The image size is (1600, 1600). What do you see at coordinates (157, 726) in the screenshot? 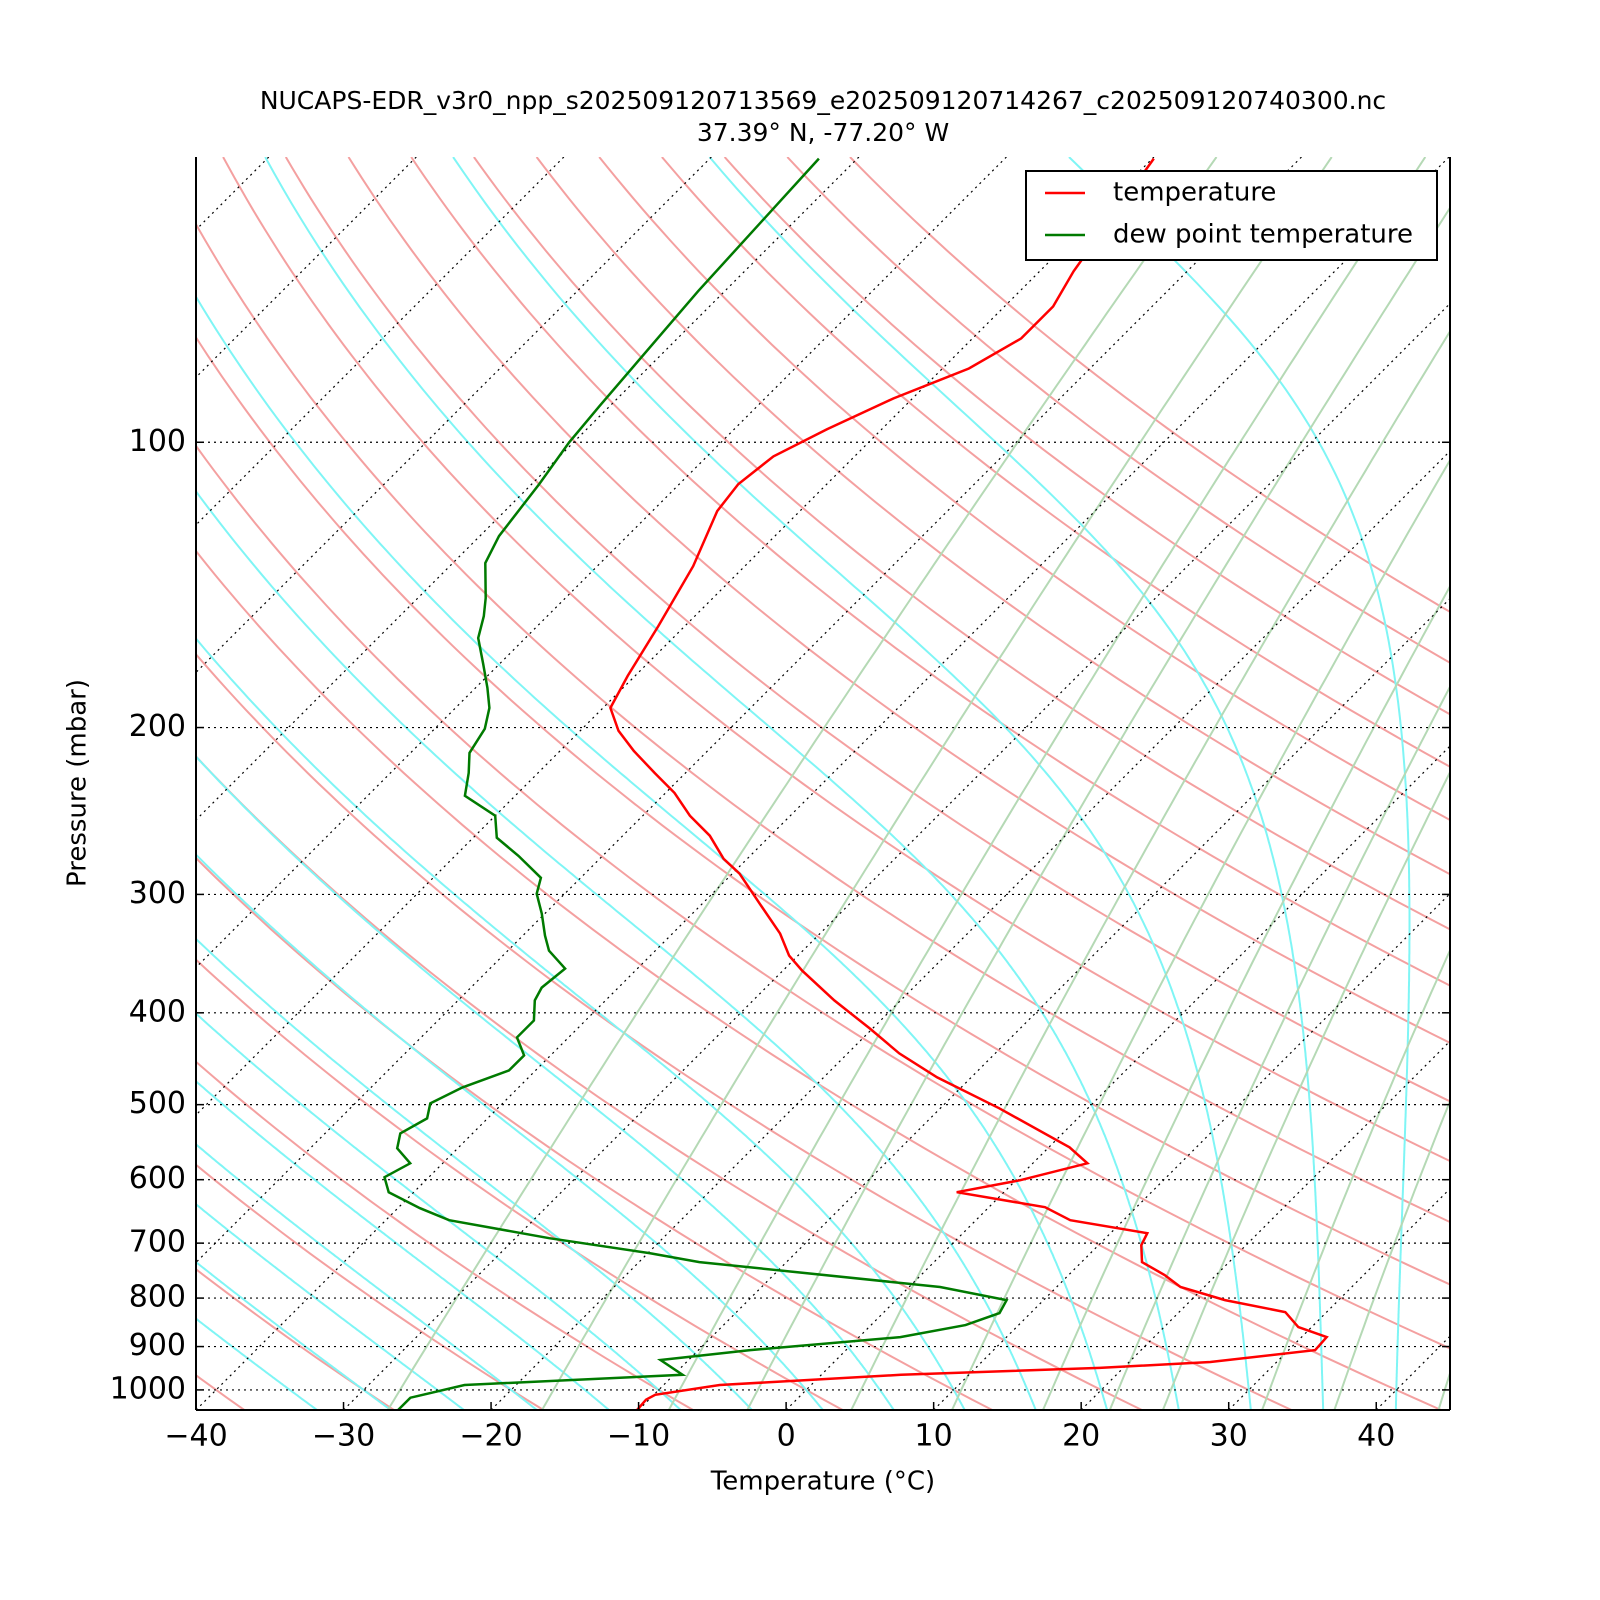
I see `y-tick-label: 200` at bounding box center [157, 726].